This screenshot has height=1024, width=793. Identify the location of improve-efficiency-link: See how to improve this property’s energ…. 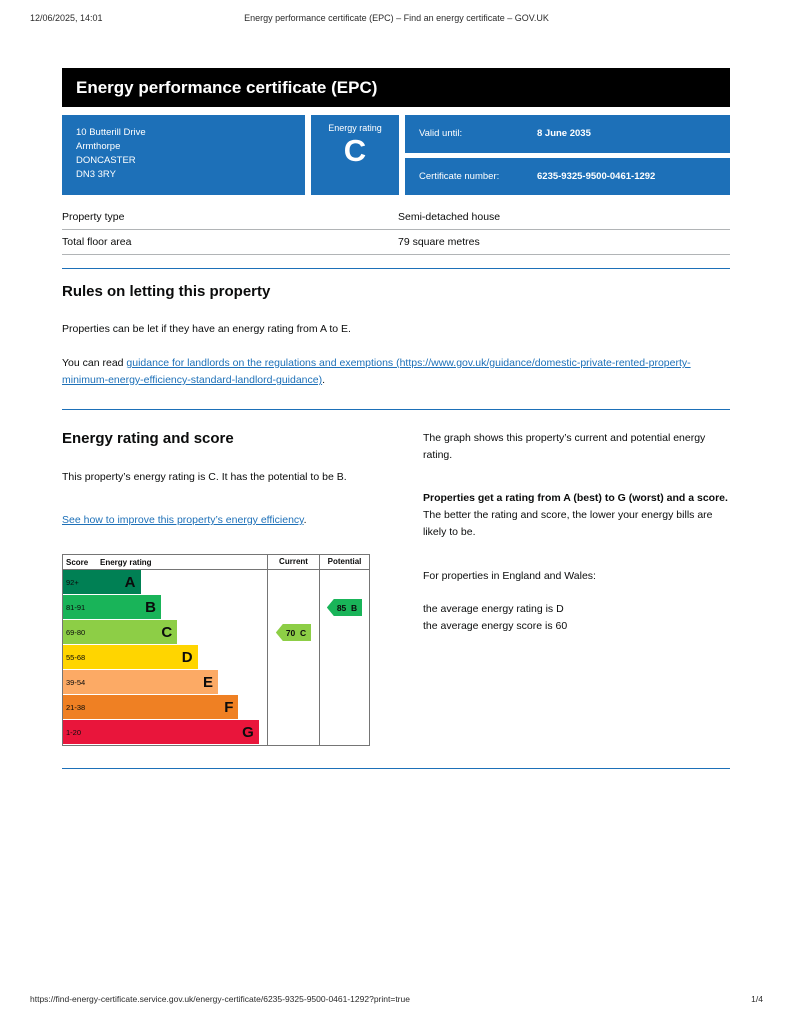
(183, 520).